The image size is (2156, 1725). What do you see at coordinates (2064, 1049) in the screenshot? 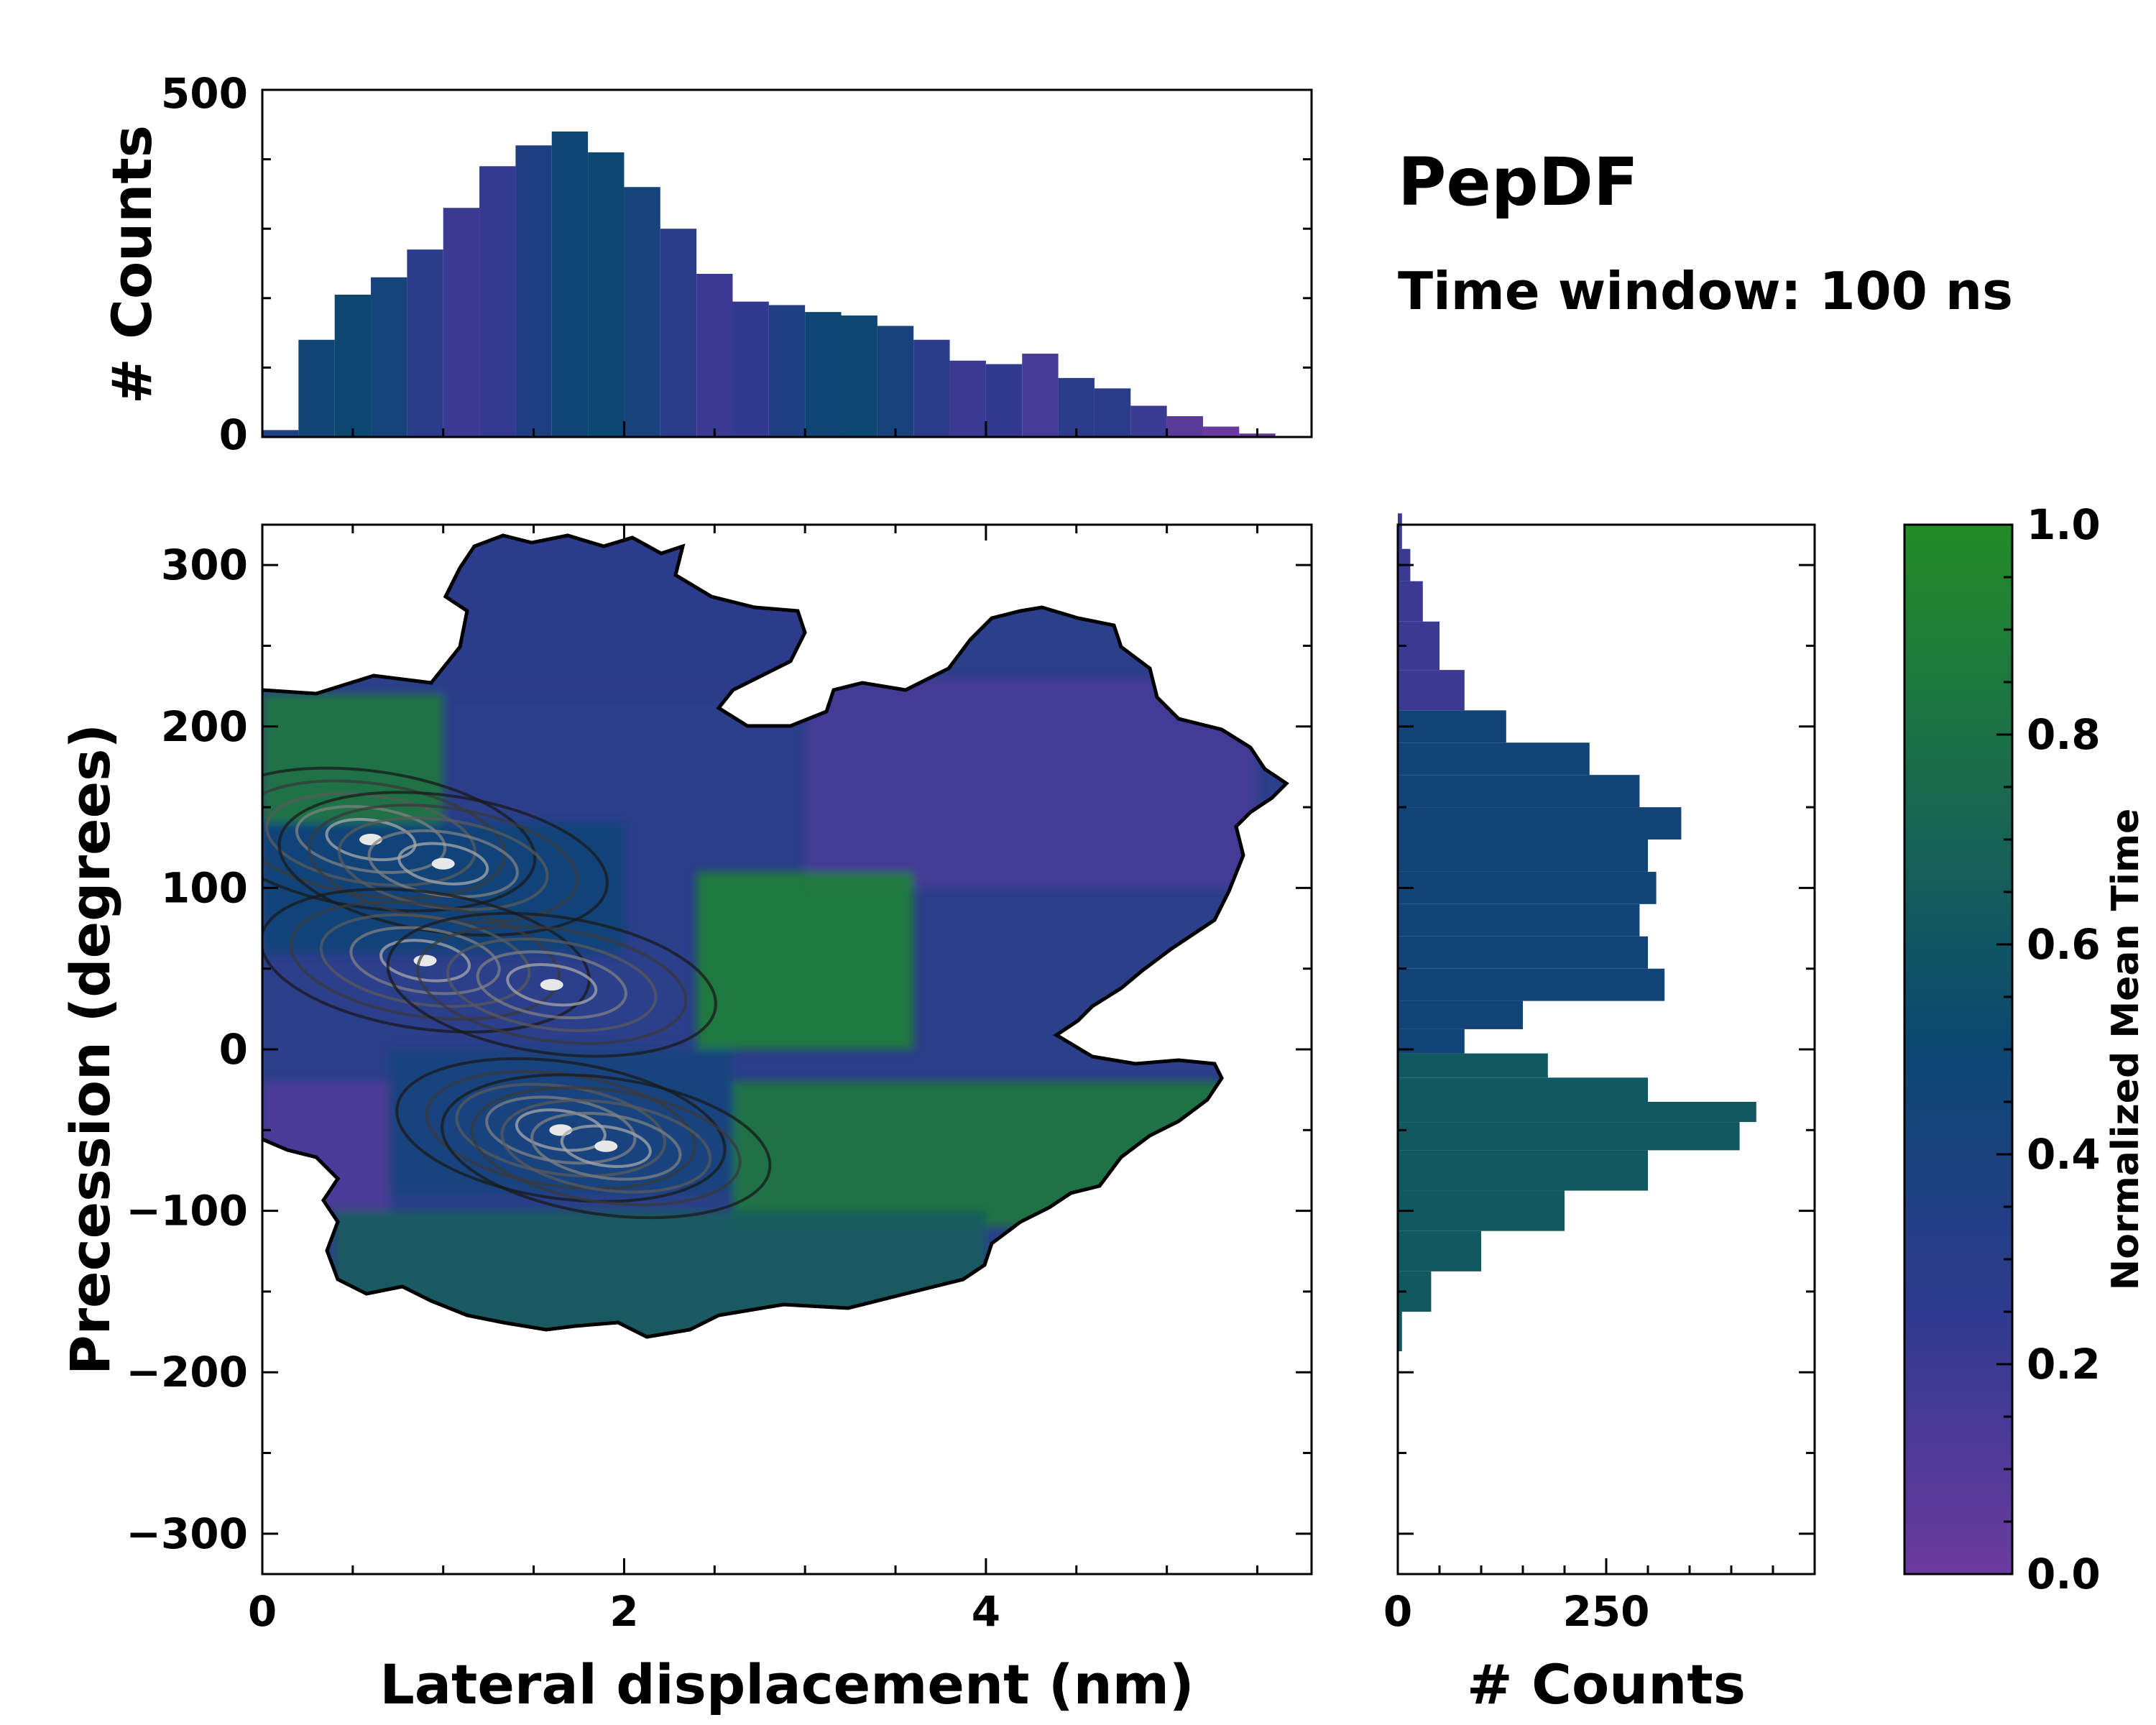
I see `colorbar-tick-labels: 0.0 0.2 0.4 0.6 0.8 1.0` at bounding box center [2064, 1049].